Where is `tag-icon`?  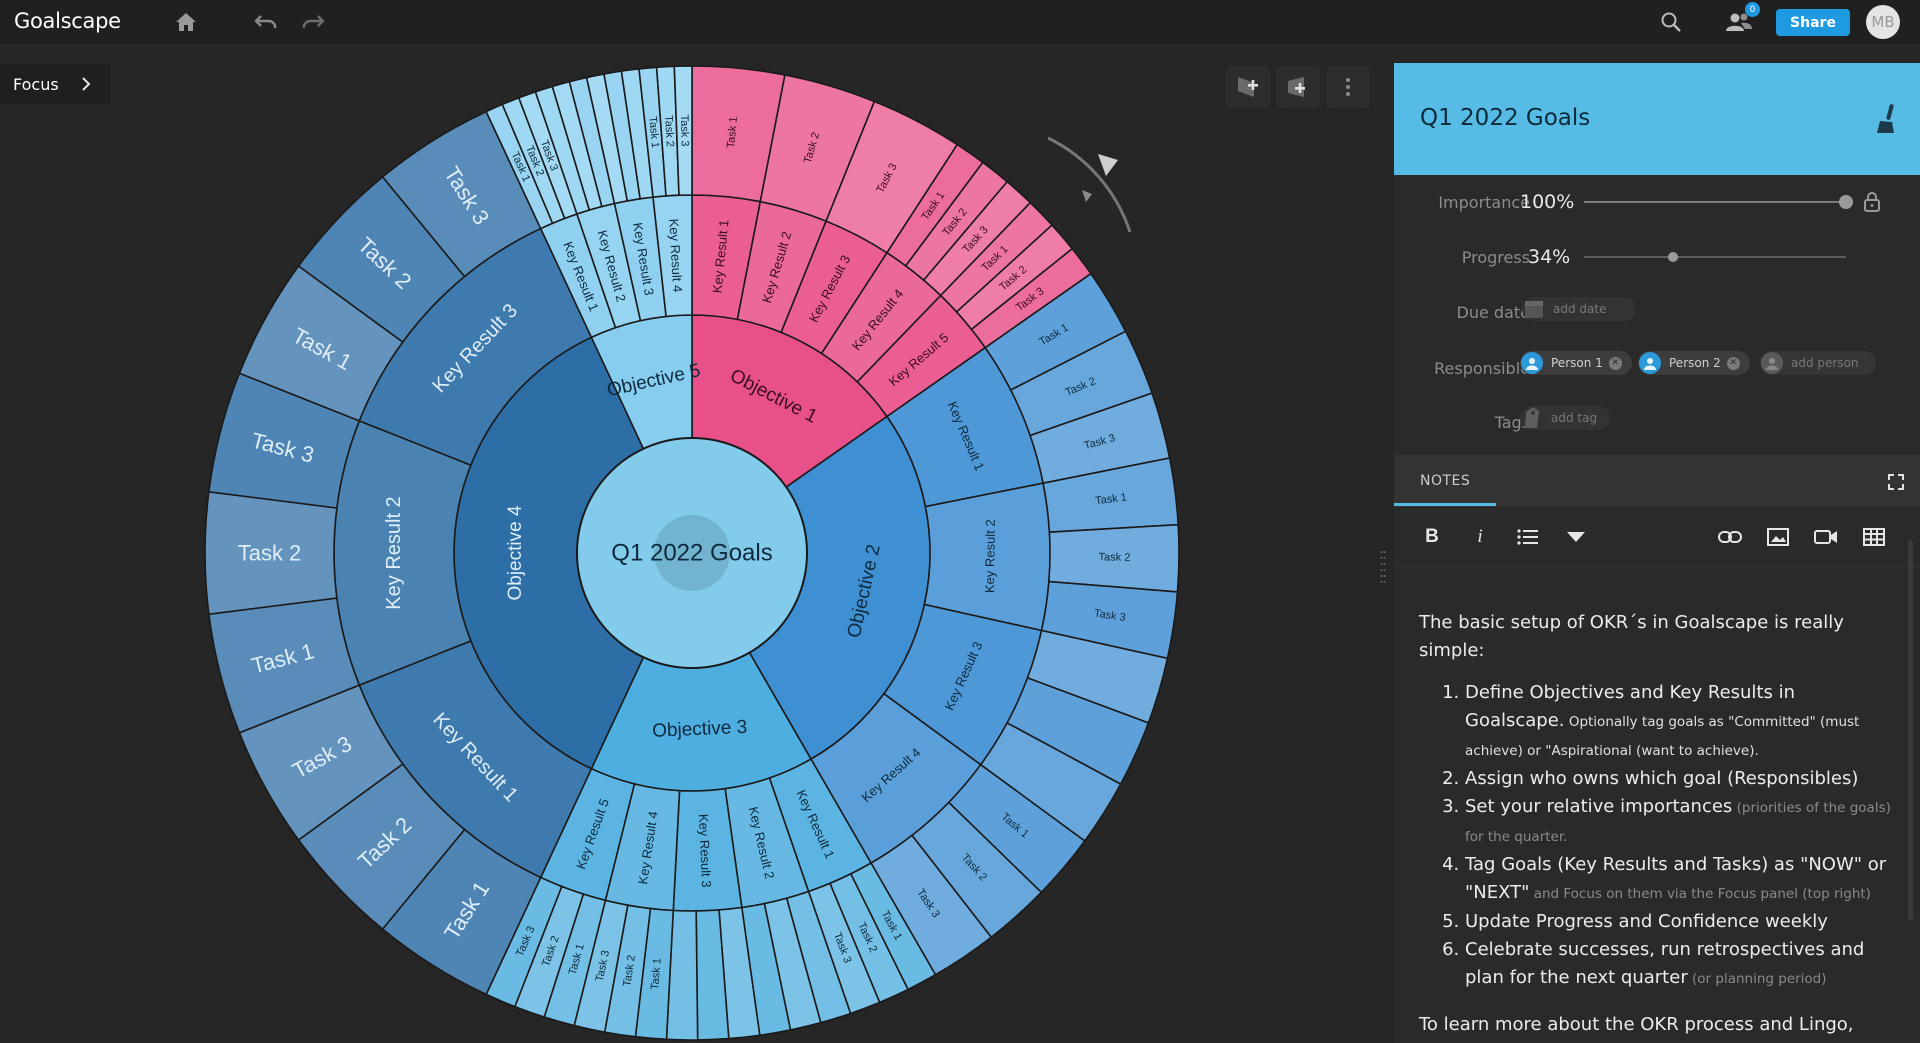
tag-icon is located at coordinates (1532, 418).